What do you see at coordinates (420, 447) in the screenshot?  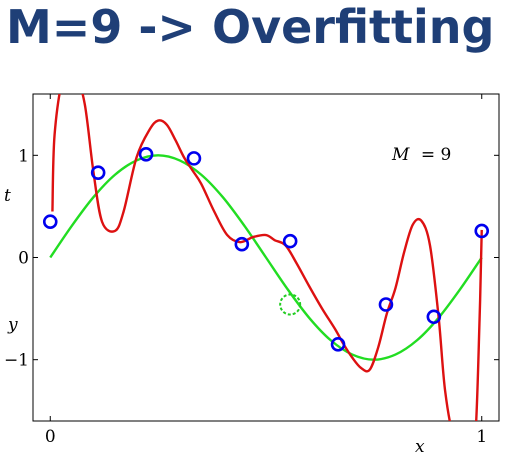 I see `x-axis-label: x` at bounding box center [420, 447].